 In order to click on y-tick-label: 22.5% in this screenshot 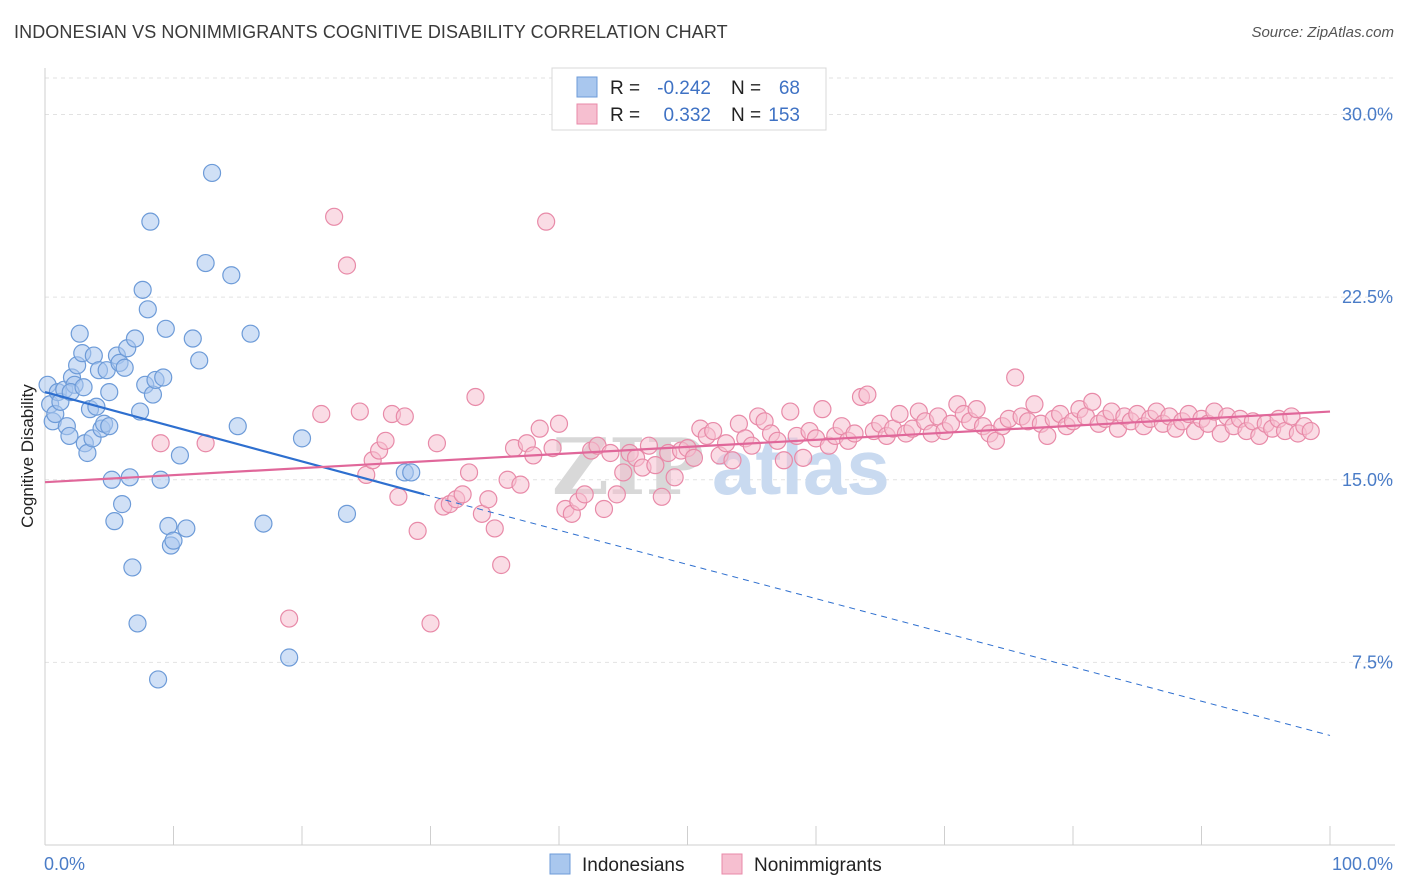, I will do `click(1367, 297)`.